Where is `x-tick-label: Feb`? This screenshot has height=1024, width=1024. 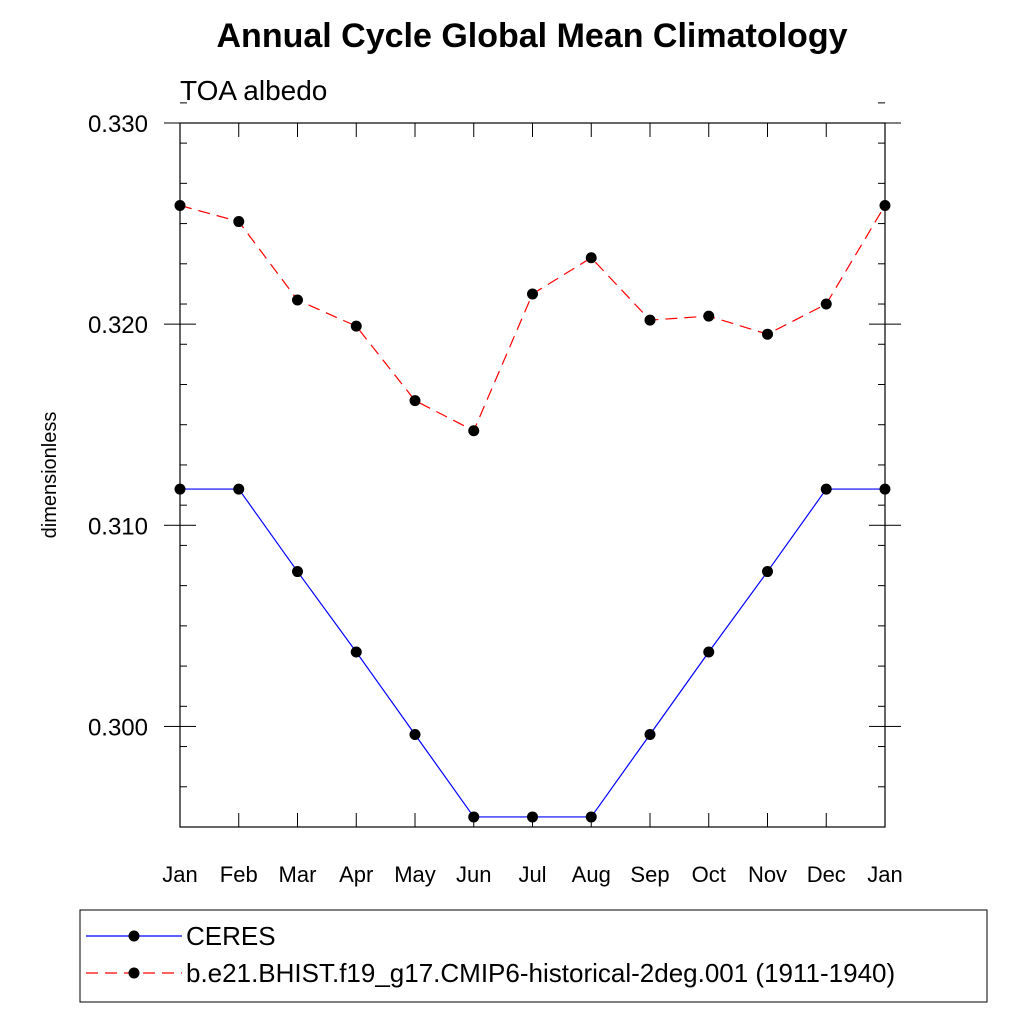 x-tick-label: Feb is located at coordinates (239, 874).